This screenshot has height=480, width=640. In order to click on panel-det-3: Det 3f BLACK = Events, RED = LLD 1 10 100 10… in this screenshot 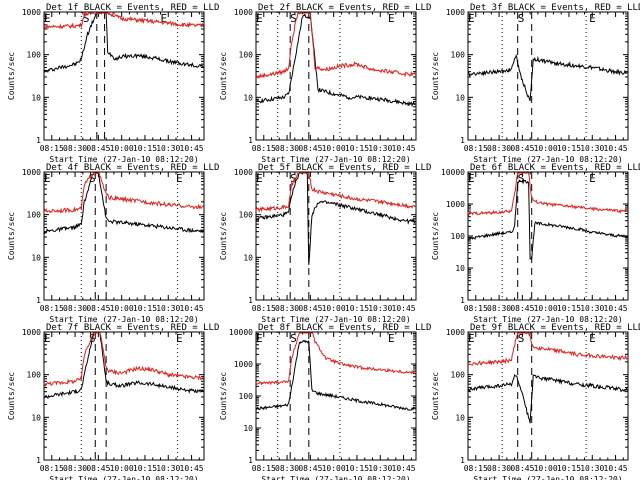, I will do `click(535, 83)`.